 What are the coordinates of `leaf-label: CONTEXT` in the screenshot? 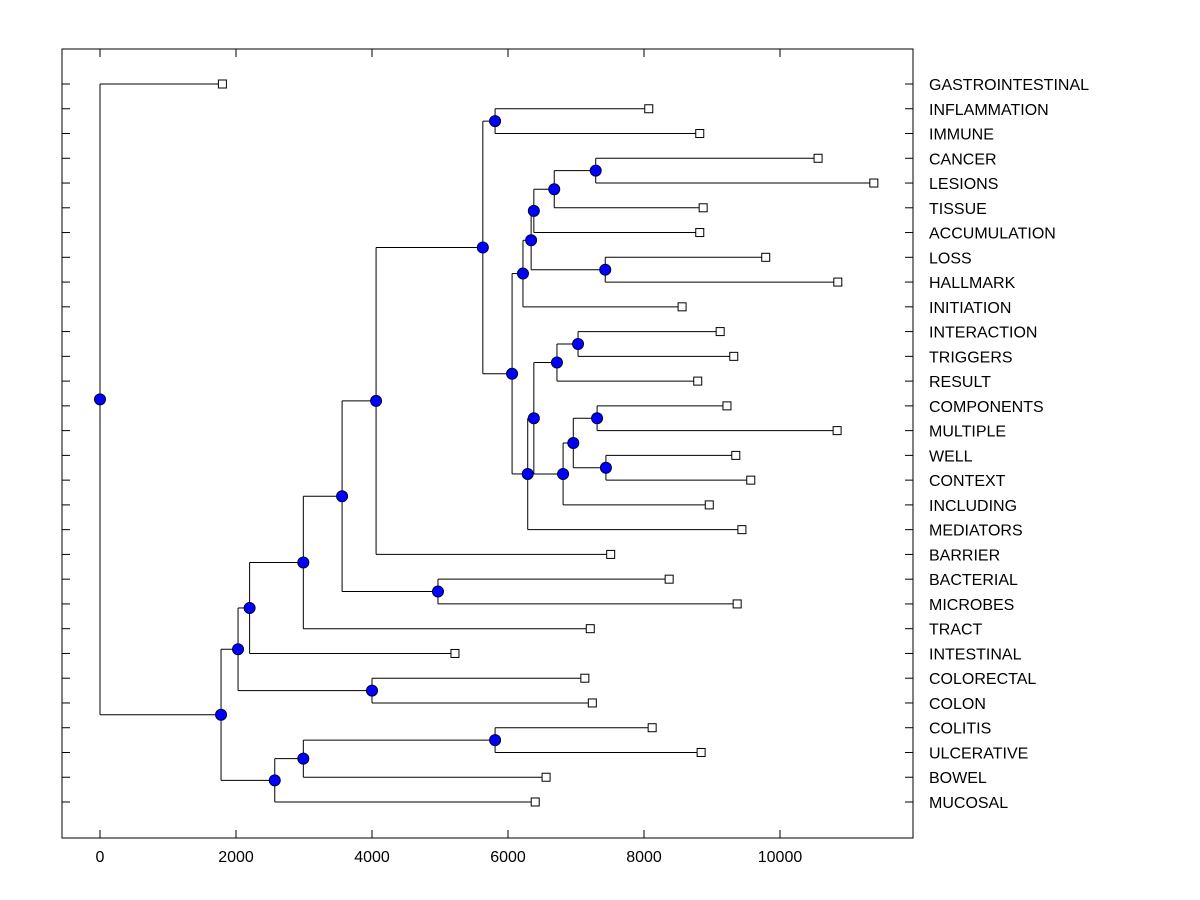 It's located at (967, 481).